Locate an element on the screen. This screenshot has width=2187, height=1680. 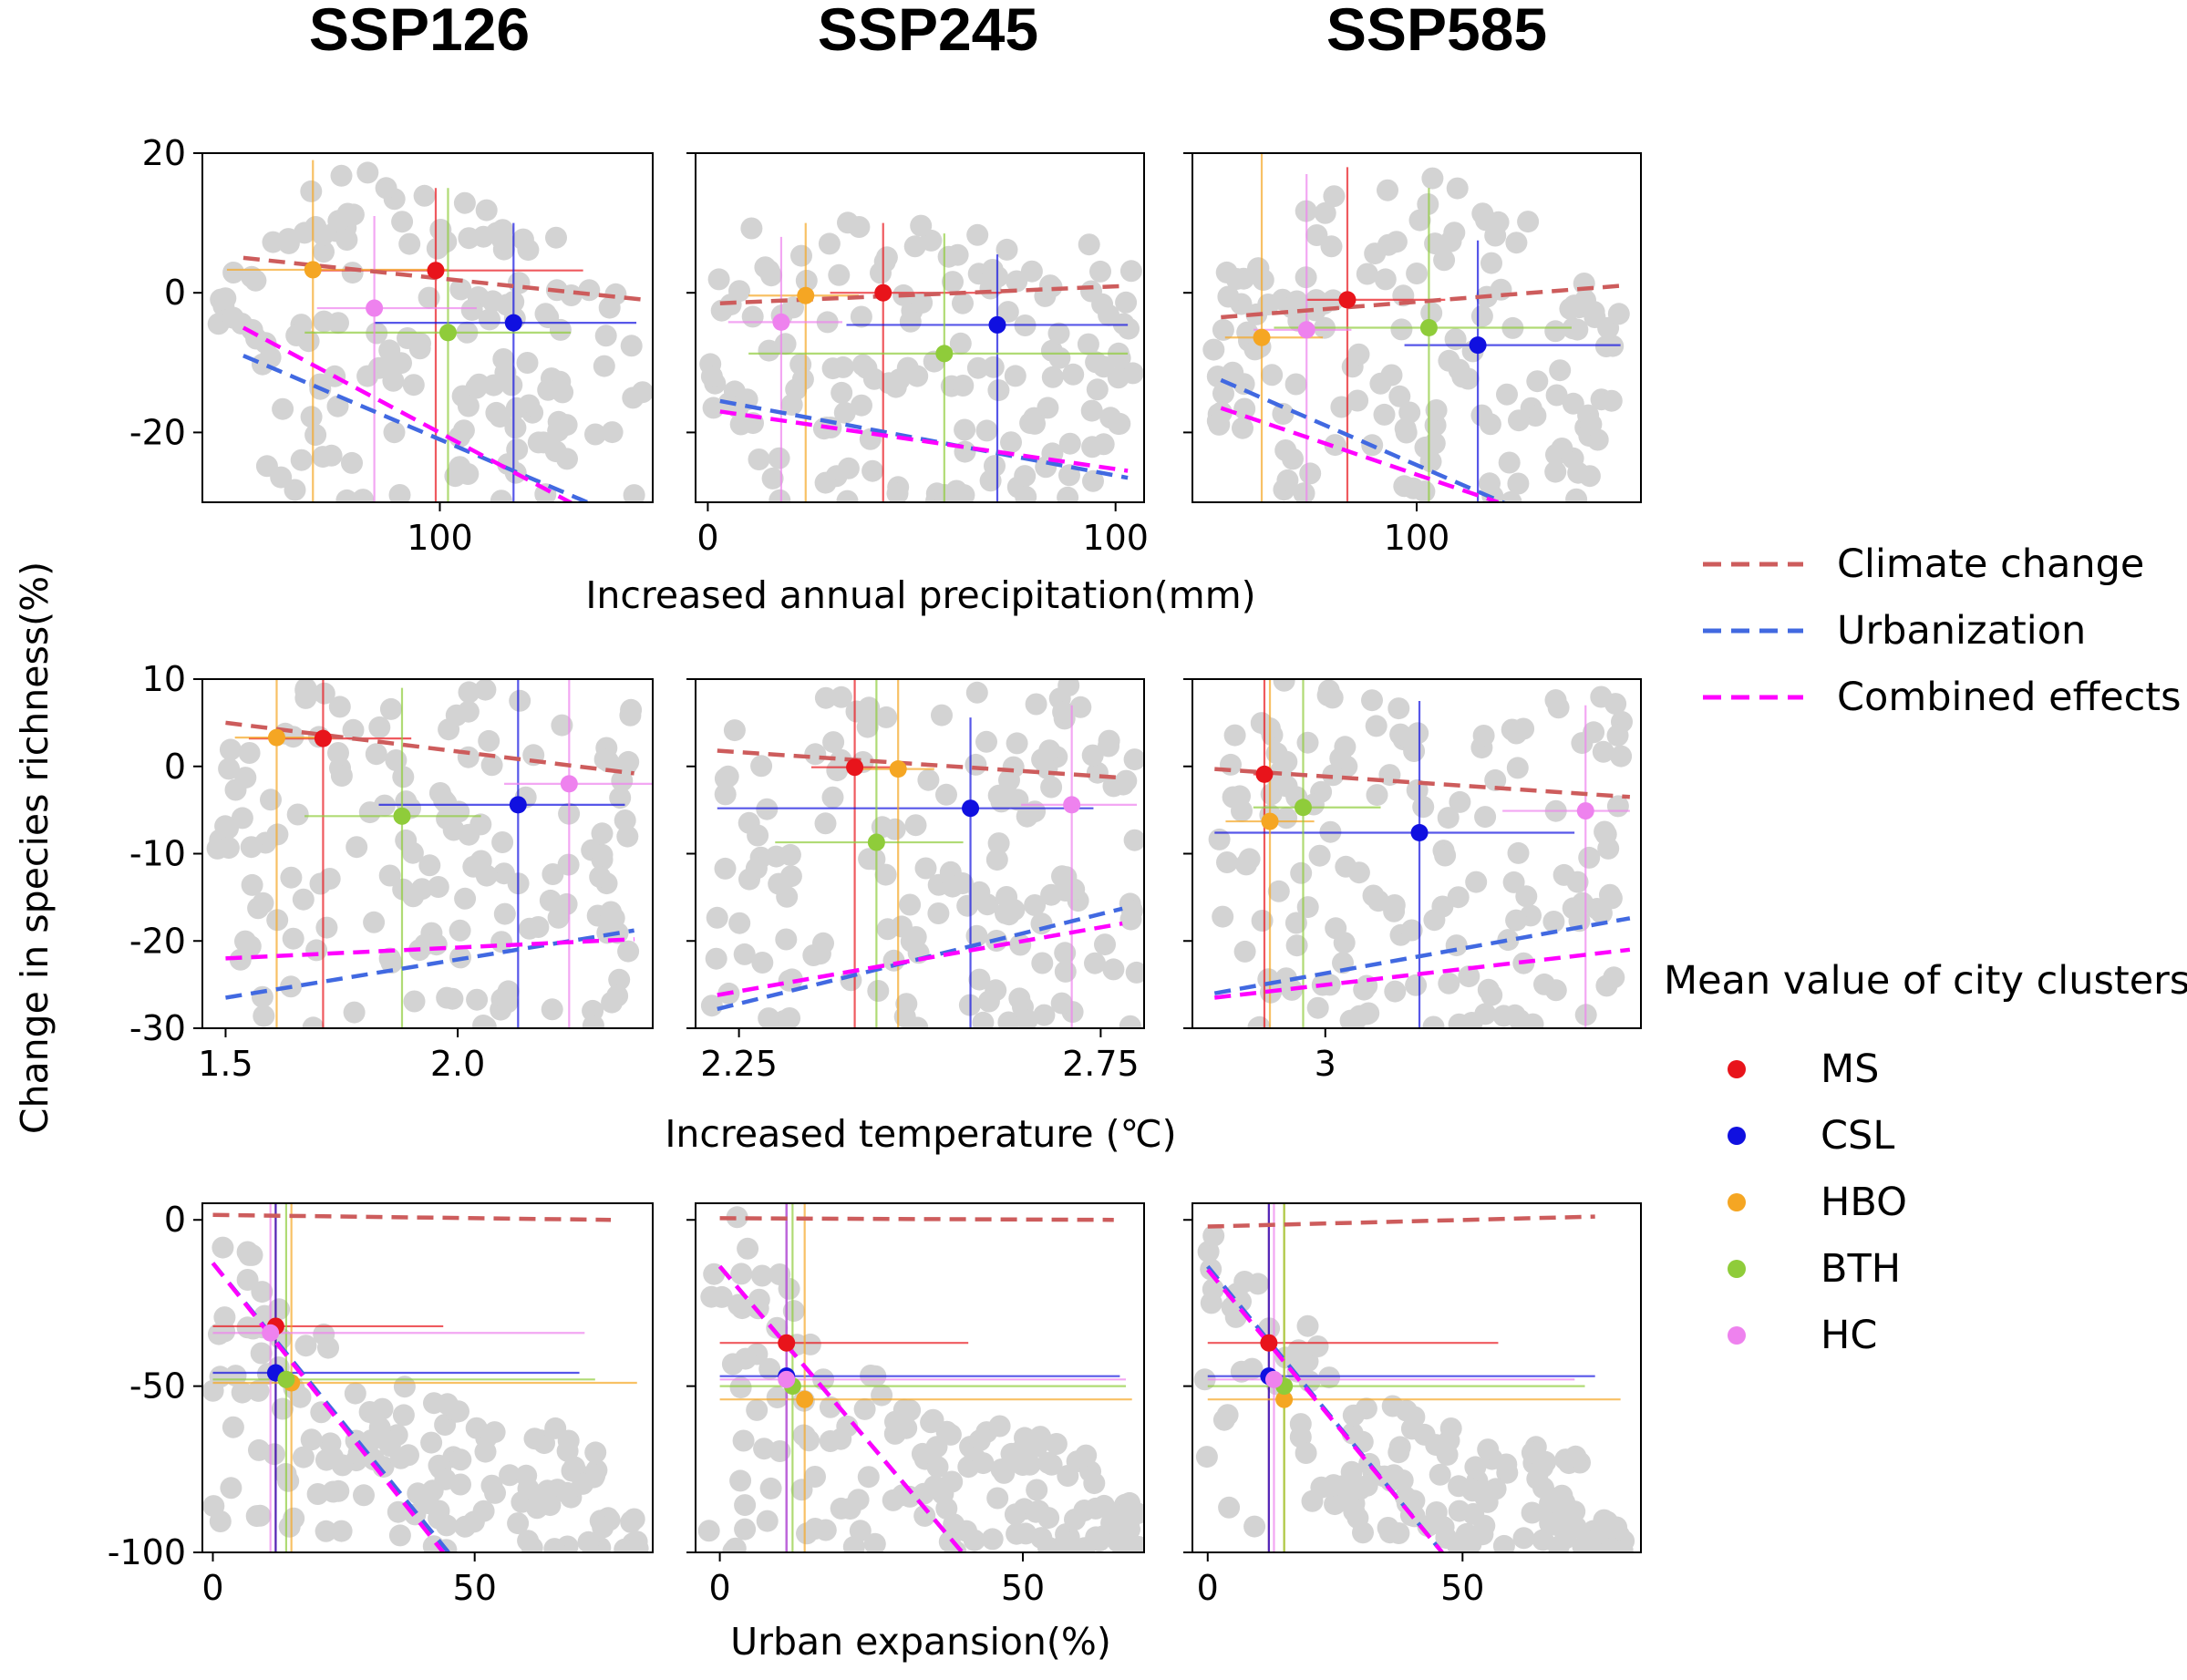
x-tick-label: 50 is located at coordinates (1462, 1588).